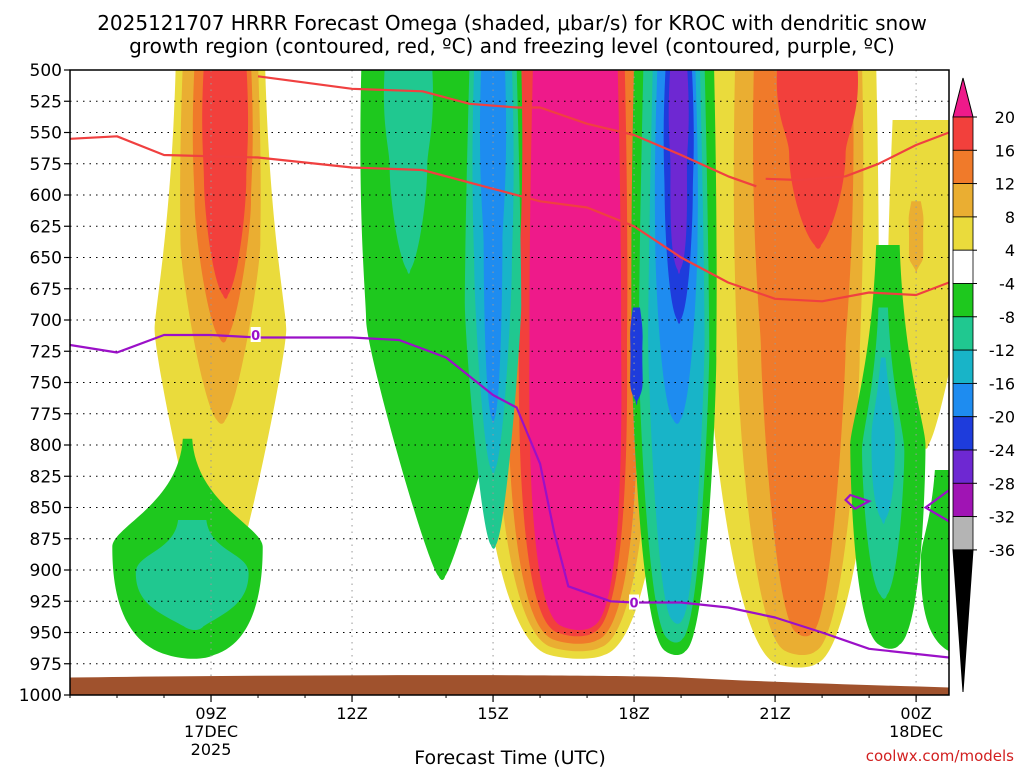  What do you see at coordinates (1002, 483) in the screenshot?
I see `colorbar-label: -28` at bounding box center [1002, 483].